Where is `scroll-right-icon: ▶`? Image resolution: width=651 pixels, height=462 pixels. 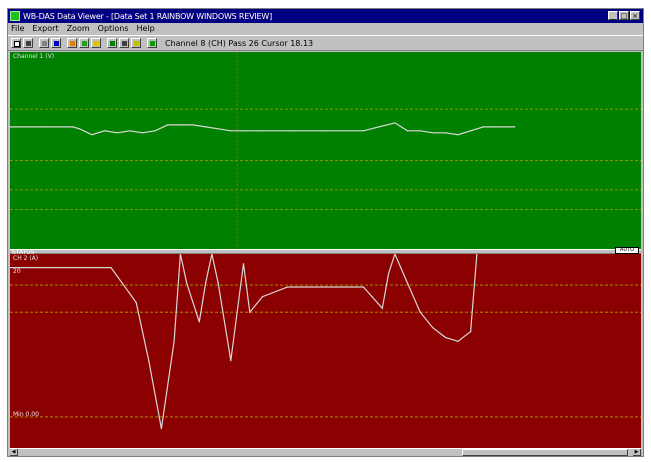
scroll-right-icon: ▶ is located at coordinates (637, 452).